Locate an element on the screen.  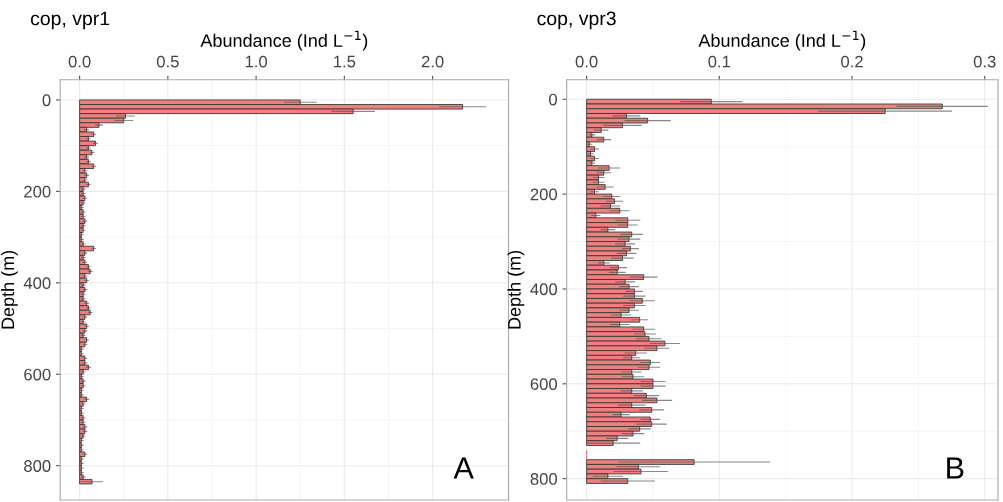
x-tick-label: 0.3 is located at coordinates (984, 61).